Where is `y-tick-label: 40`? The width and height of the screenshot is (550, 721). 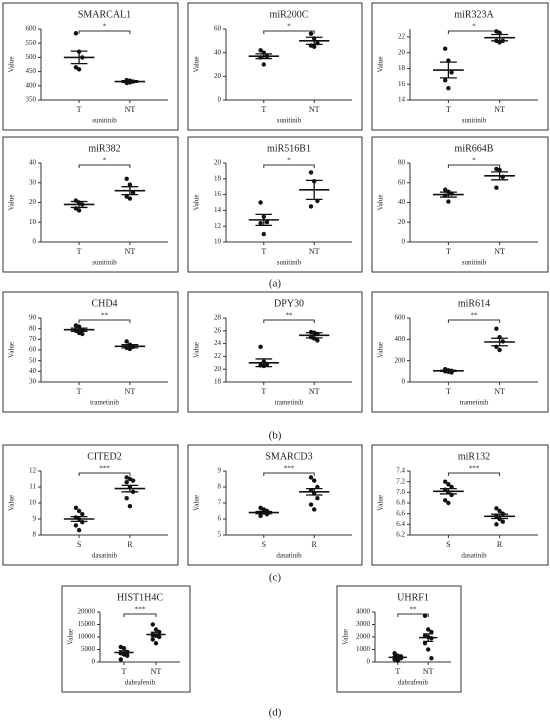 y-tick-label: 40 is located at coordinates (33, 163).